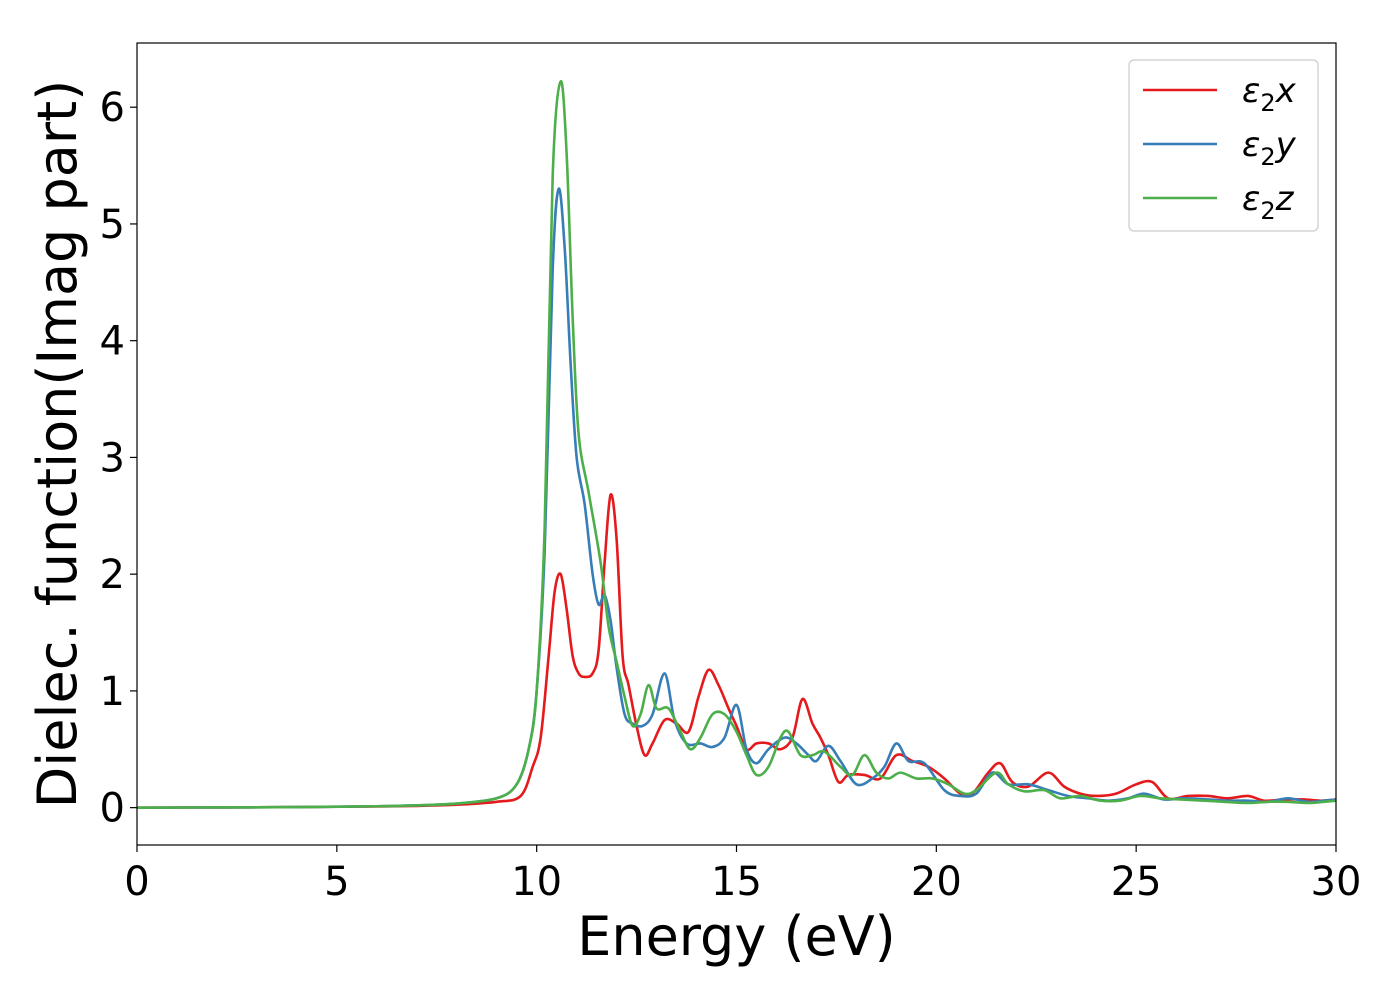  I want to click on y-tick-label: 4, so click(112, 342).